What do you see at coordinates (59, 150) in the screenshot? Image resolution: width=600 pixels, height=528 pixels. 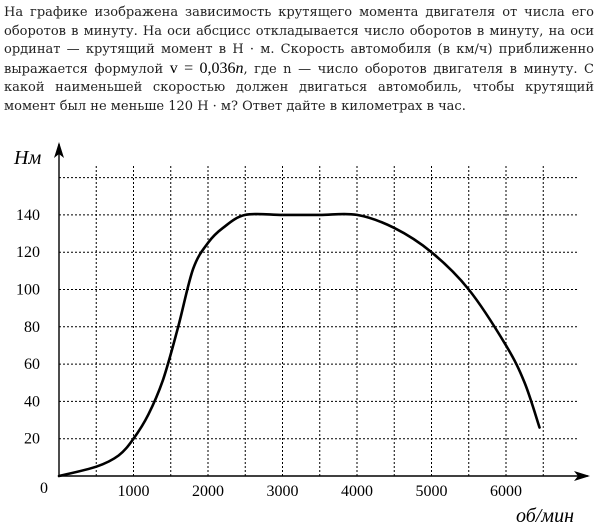 I see `y-axis-arrow` at bounding box center [59, 150].